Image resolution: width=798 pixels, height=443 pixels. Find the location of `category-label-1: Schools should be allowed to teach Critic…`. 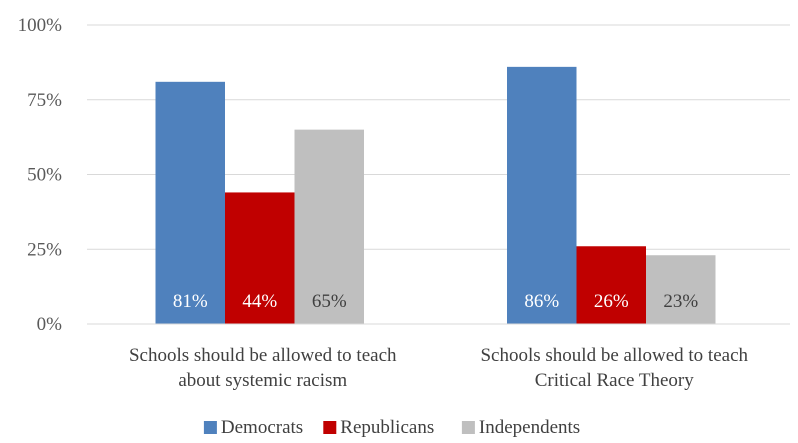

category-label-1: Schools should be allowed to teach Critic… is located at coordinates (614, 368).